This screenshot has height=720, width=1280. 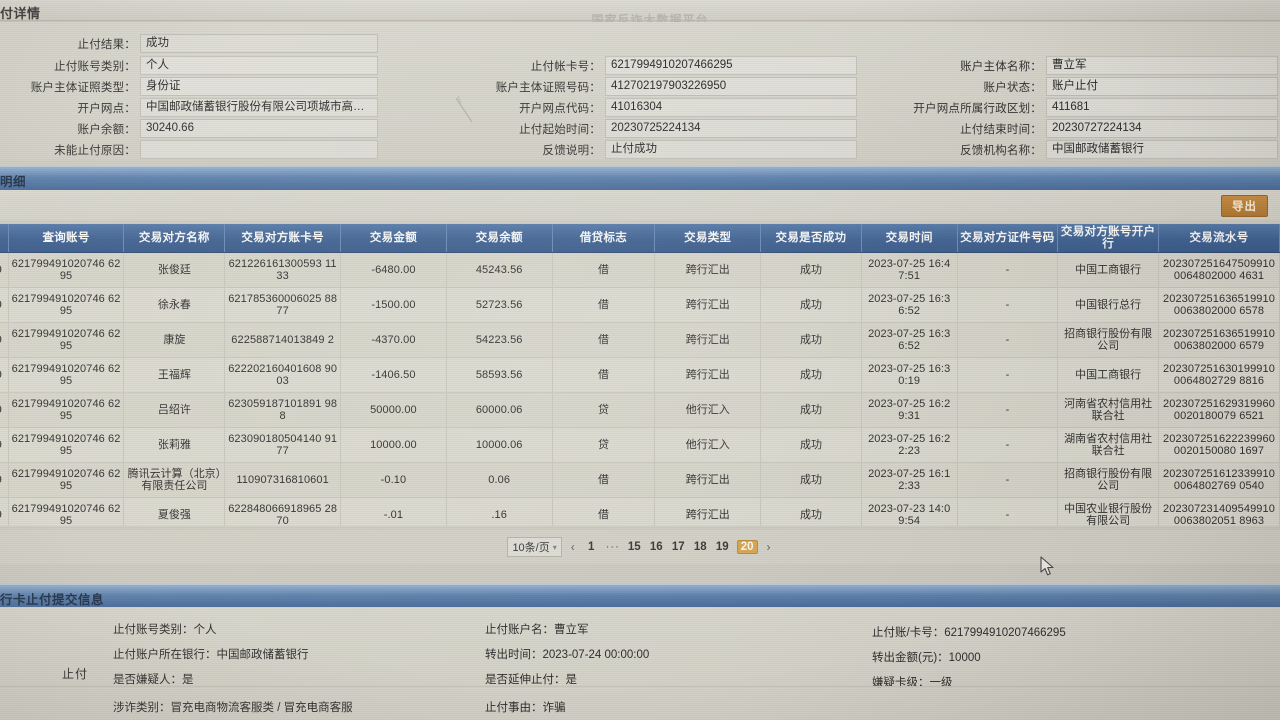 I want to click on cell-balance: 52723.56, so click(x=499, y=305).